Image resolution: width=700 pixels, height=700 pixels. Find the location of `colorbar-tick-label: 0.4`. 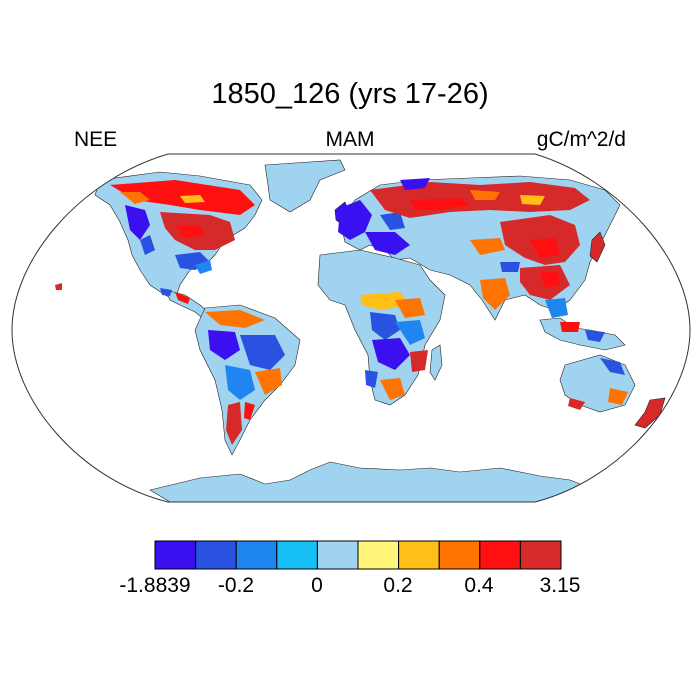

colorbar-tick-label: 0.4 is located at coordinates (479, 585).